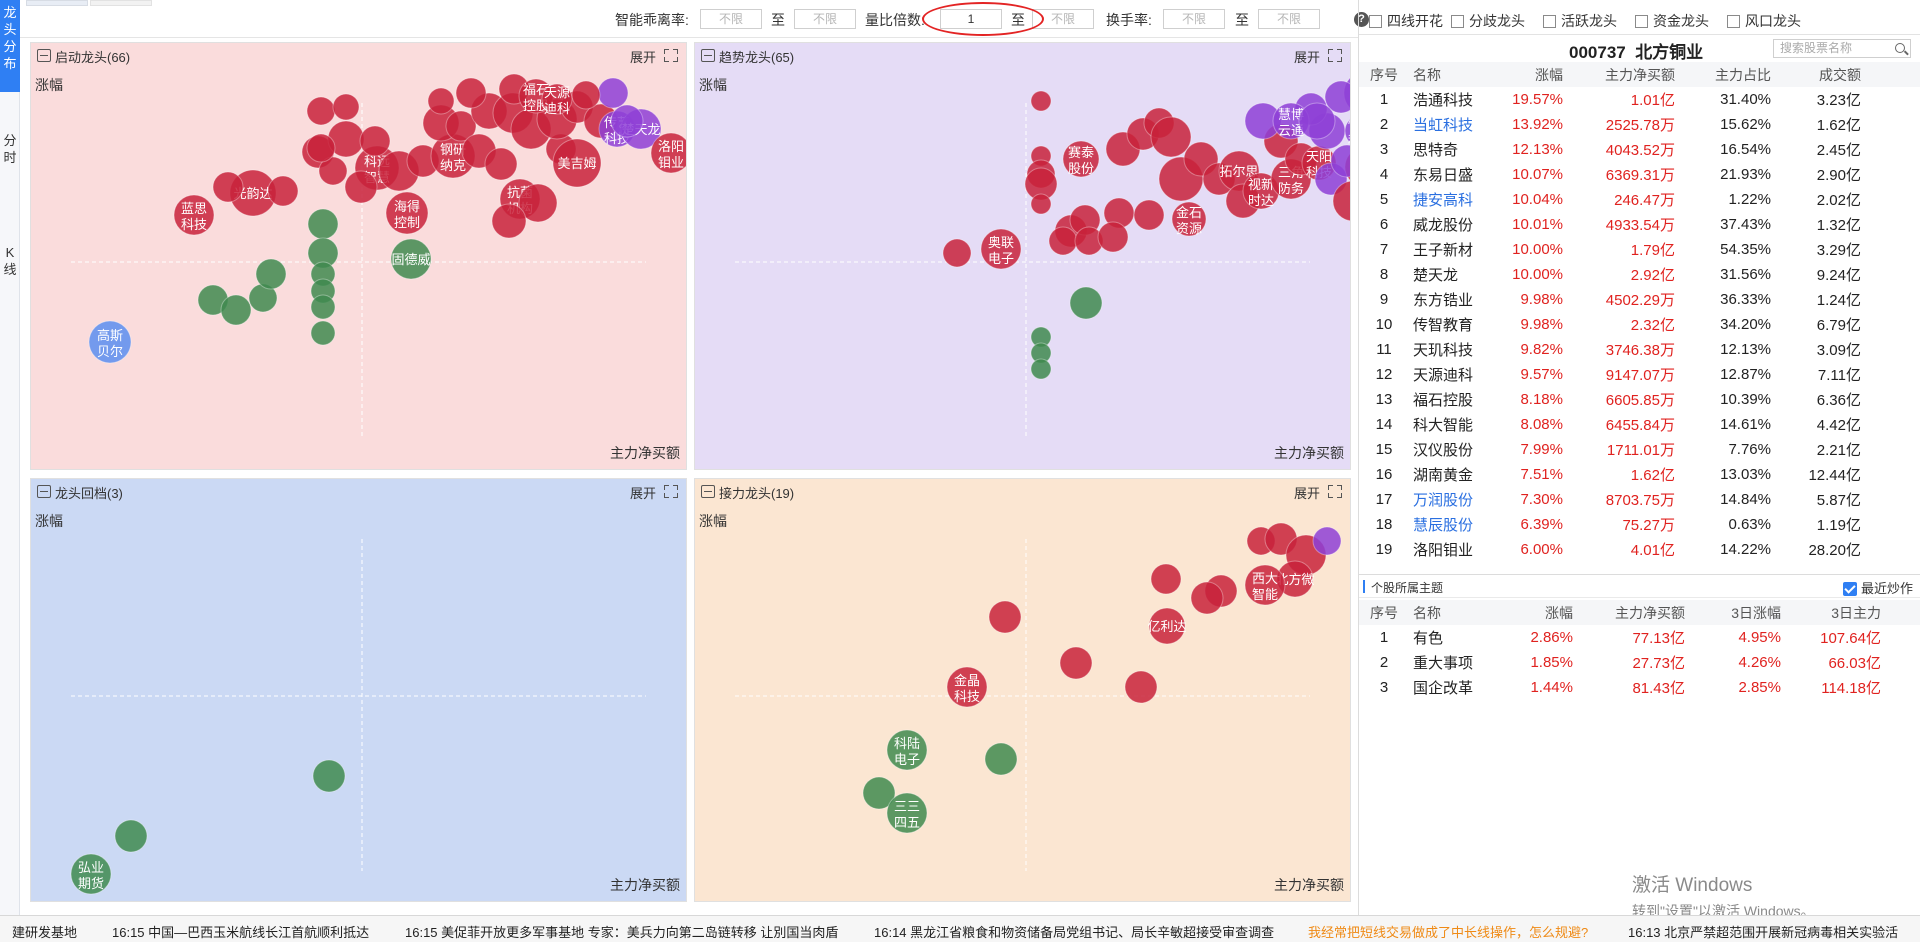 This screenshot has height=942, width=1920. I want to click on table-row: 17 万润股份 7.30% 8703.75万 14.84% 5.87亿, so click(1639, 499).